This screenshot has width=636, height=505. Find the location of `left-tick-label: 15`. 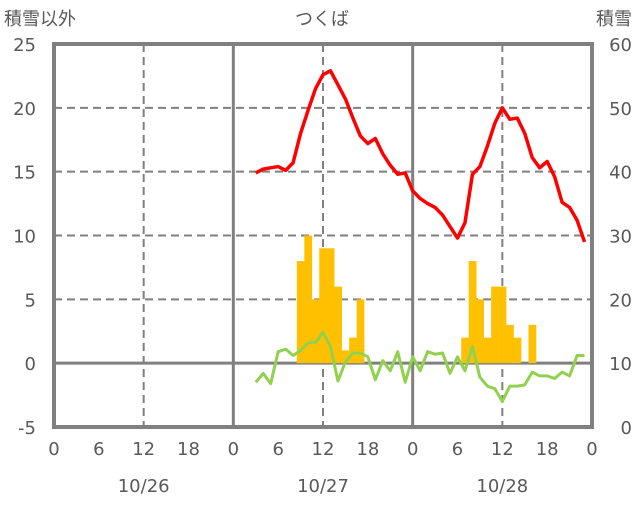

left-tick-label: 15 is located at coordinates (24, 173).